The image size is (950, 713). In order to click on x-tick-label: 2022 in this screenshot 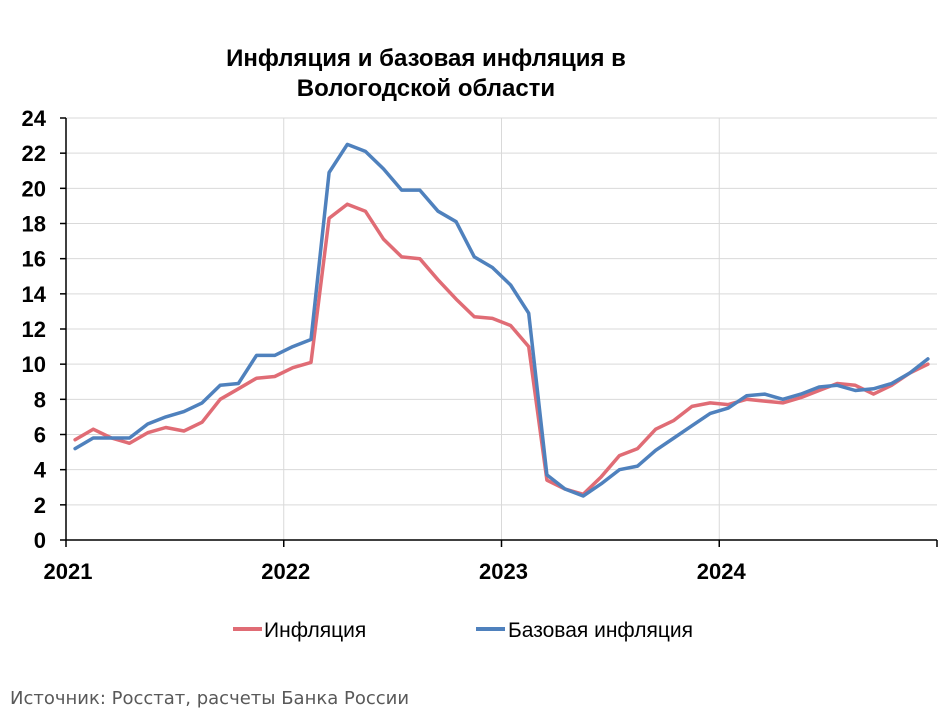, I will do `click(285, 571)`.